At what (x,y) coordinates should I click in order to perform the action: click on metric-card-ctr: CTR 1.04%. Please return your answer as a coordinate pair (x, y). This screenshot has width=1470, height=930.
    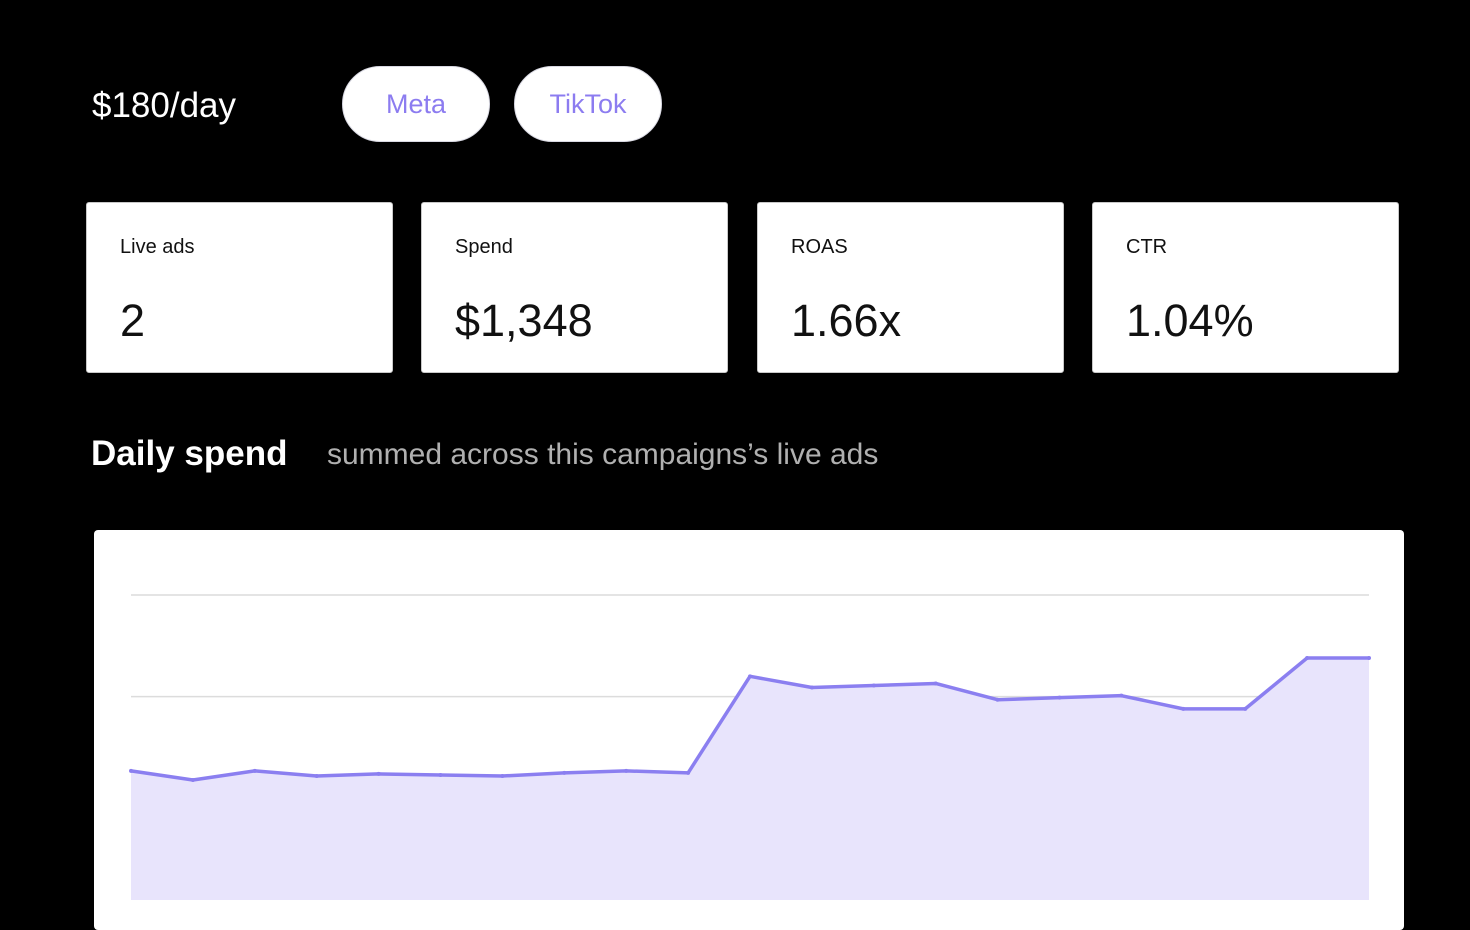
    Looking at the image, I should click on (1245, 287).